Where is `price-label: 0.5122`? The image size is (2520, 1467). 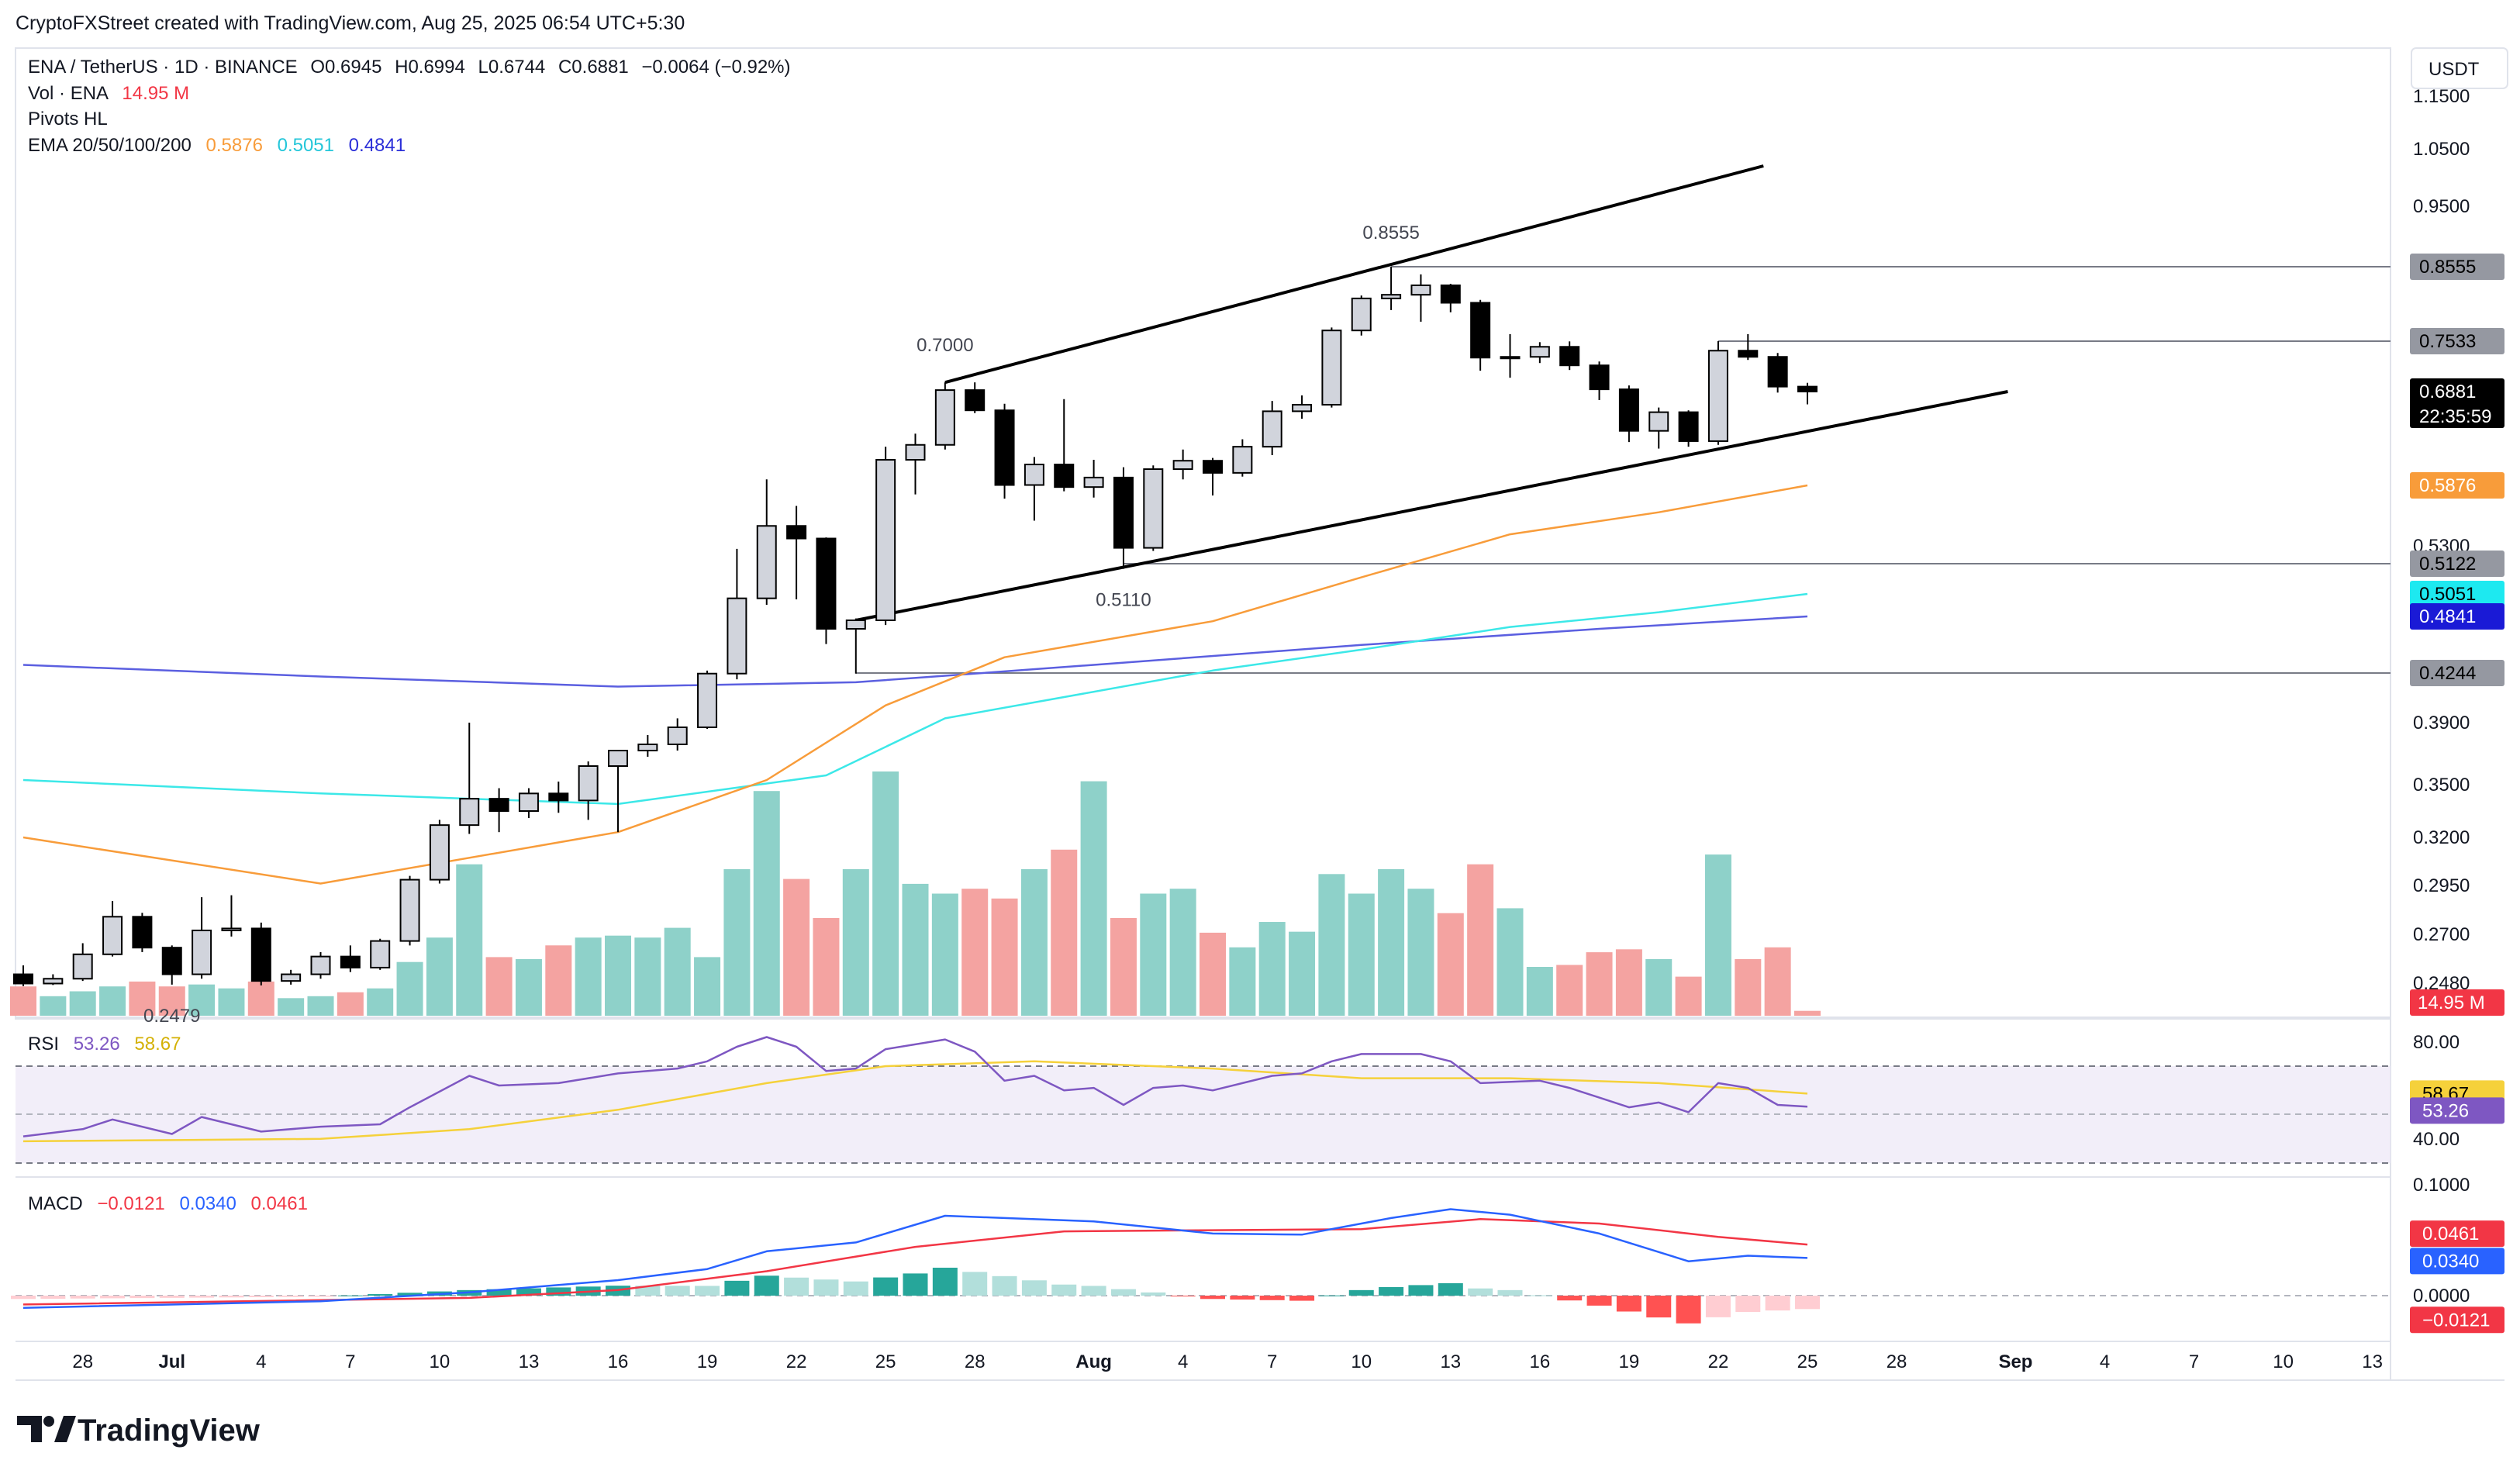 price-label: 0.5122 is located at coordinates (2457, 564).